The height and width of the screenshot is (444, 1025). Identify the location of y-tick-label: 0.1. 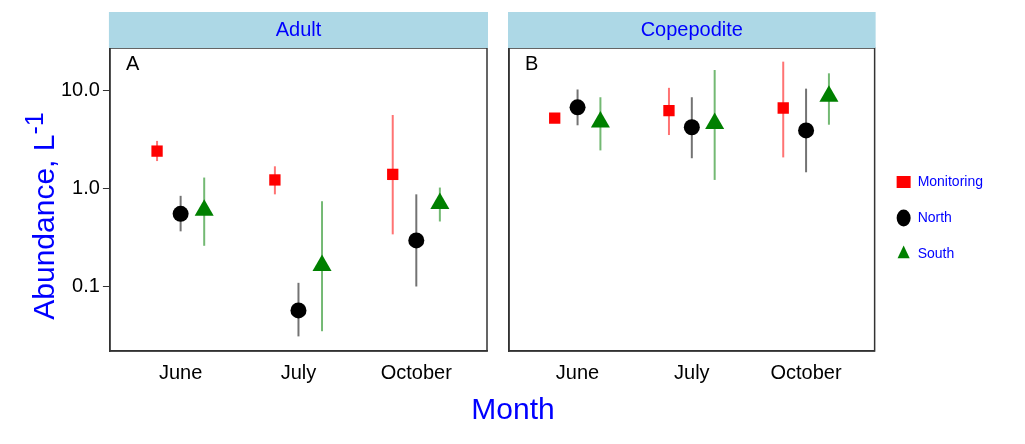
(86, 285).